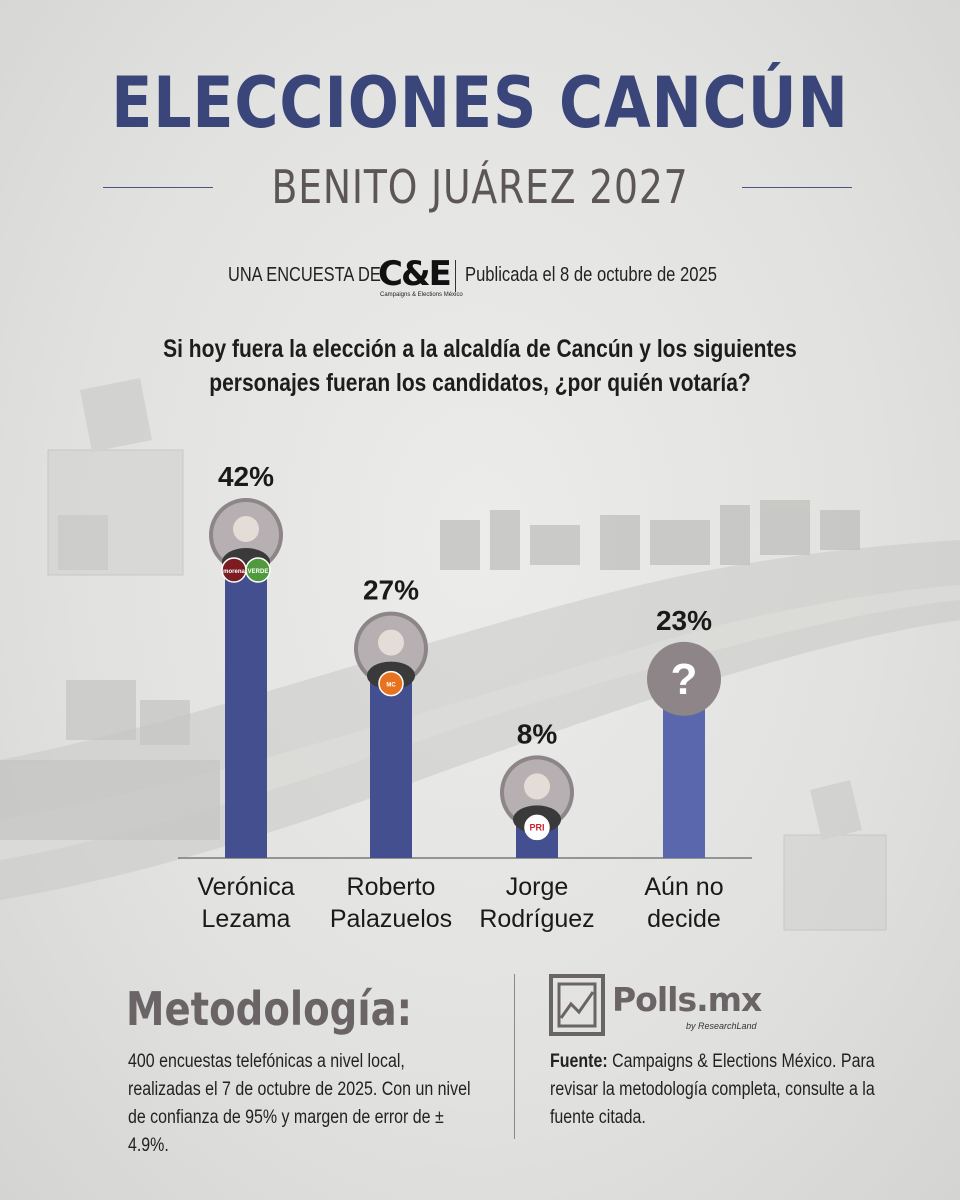 This screenshot has height=1200, width=960. Describe the element at coordinates (307, 275) in the screenshot. I see `byline-label: UNA ENCUESTA DE:` at that location.